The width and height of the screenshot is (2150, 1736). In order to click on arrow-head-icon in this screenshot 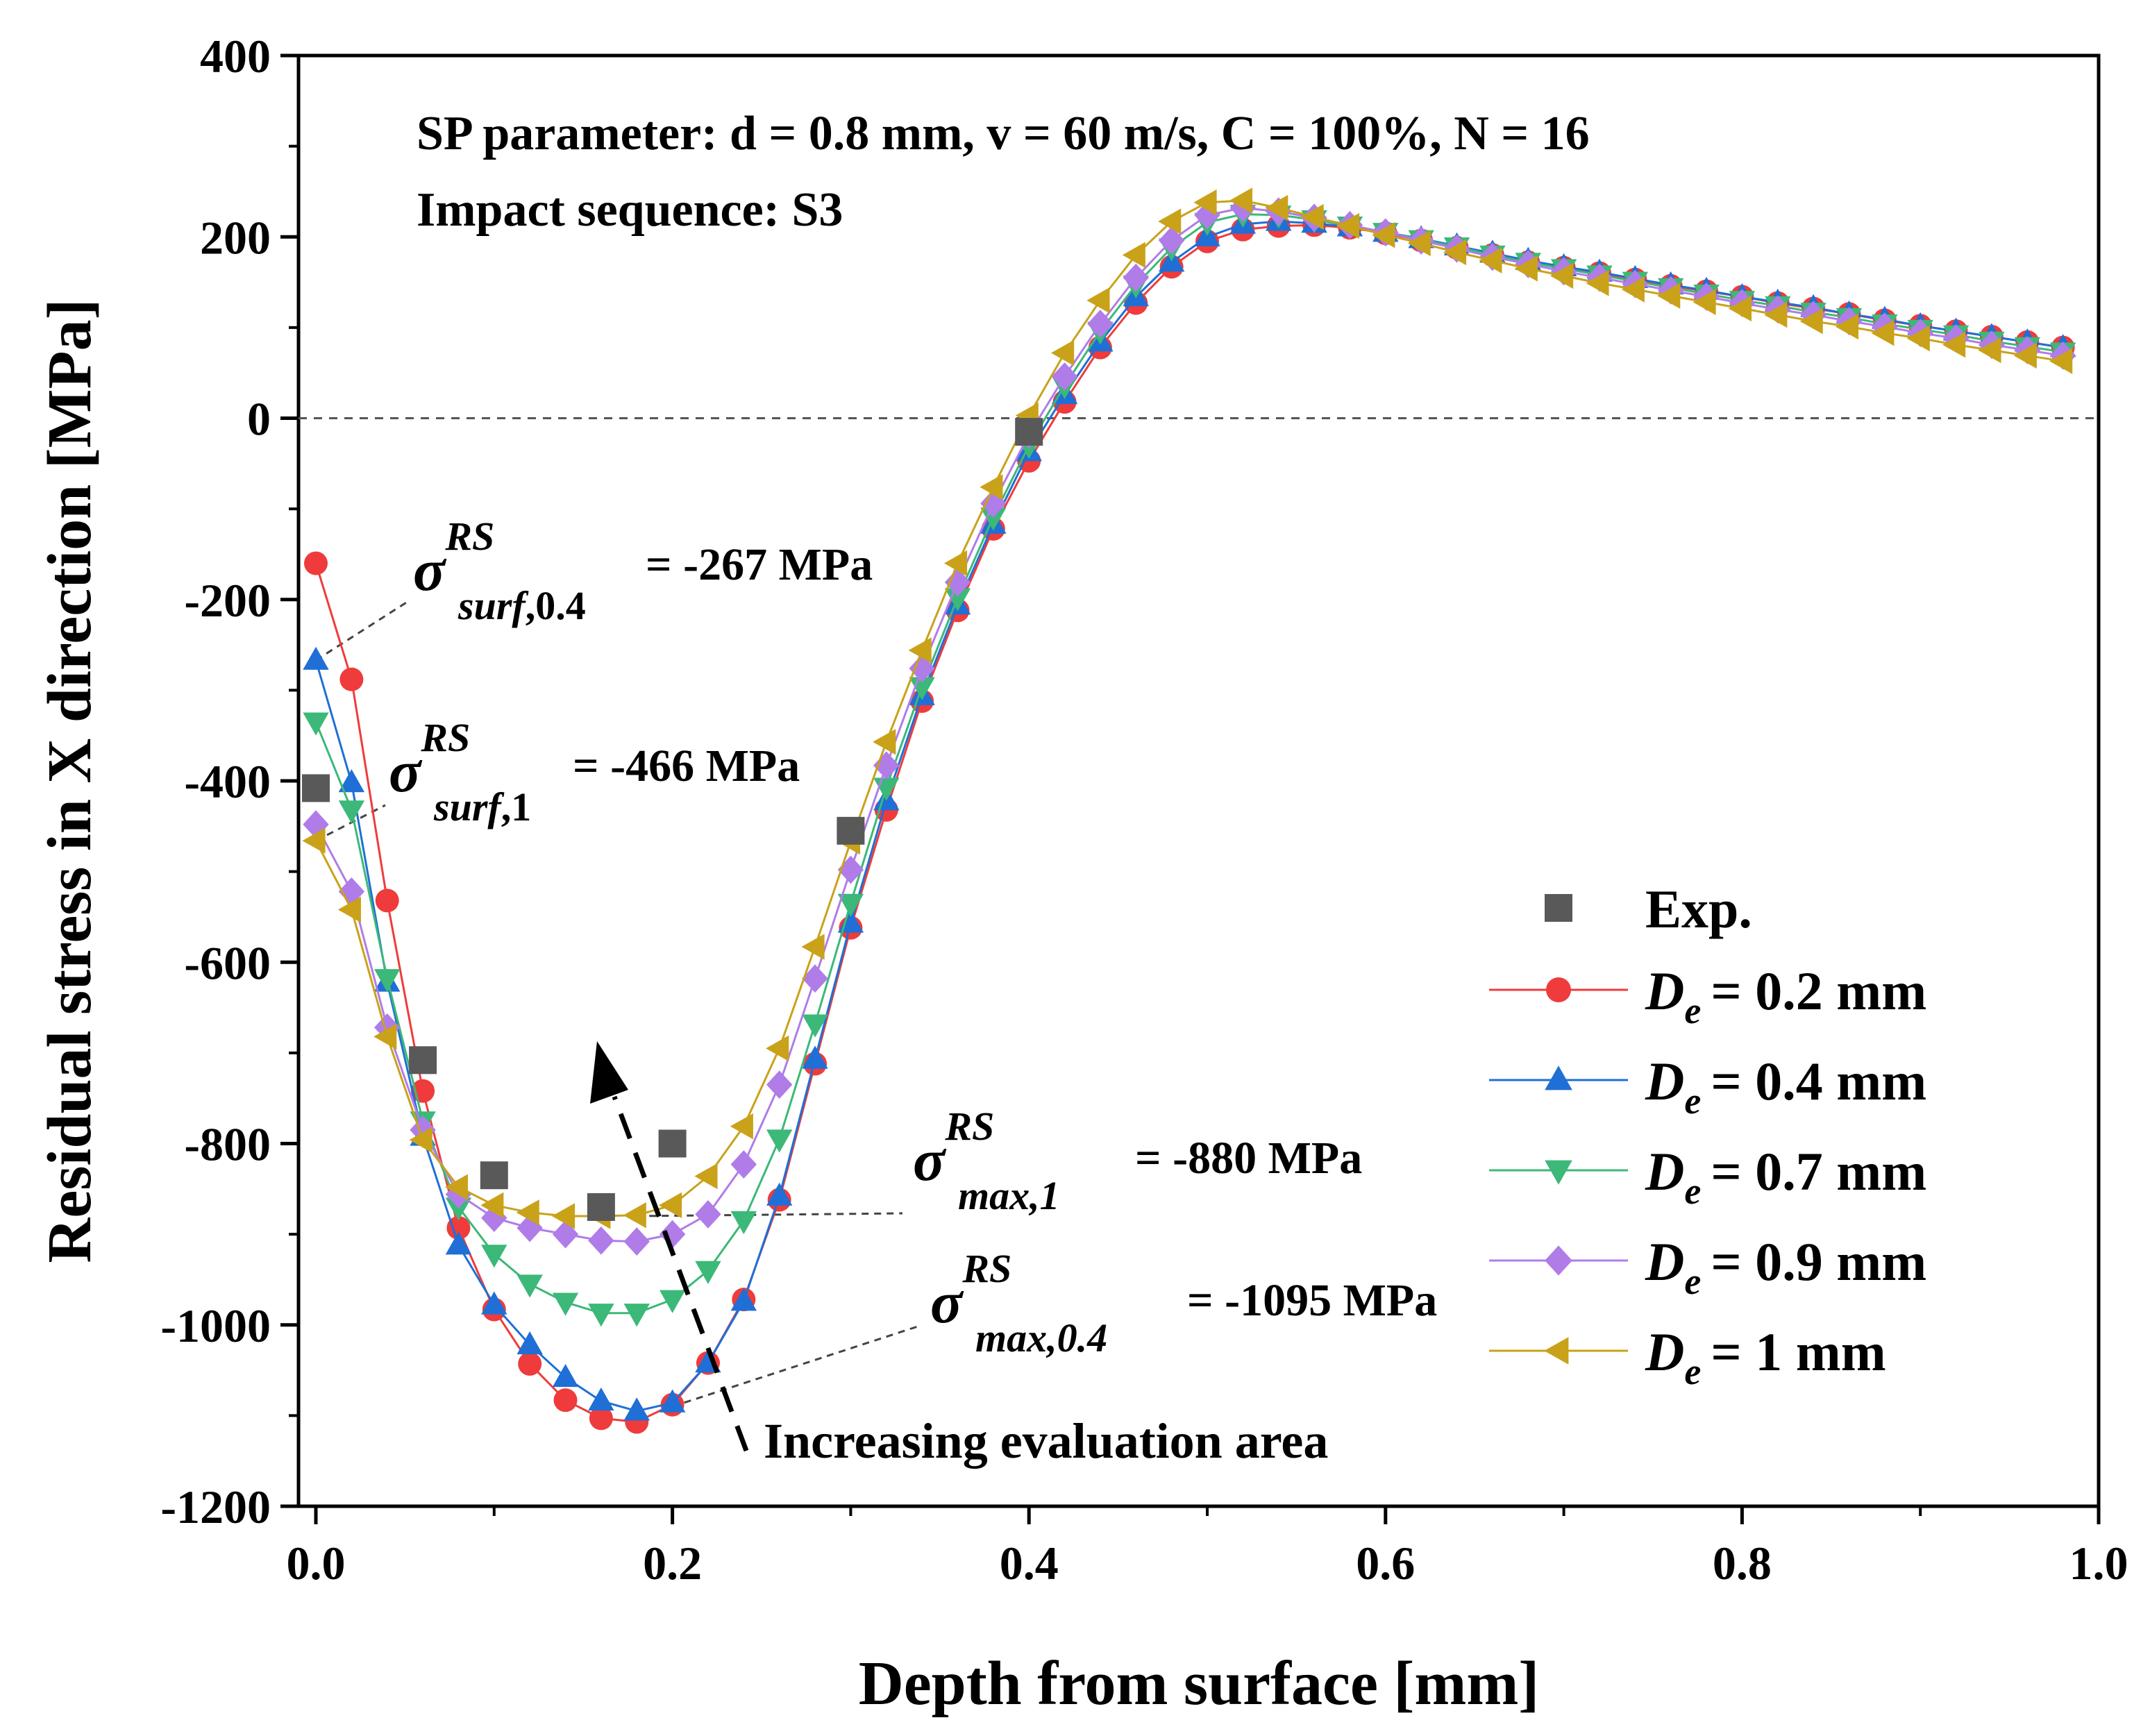, I will do `click(609, 1072)`.